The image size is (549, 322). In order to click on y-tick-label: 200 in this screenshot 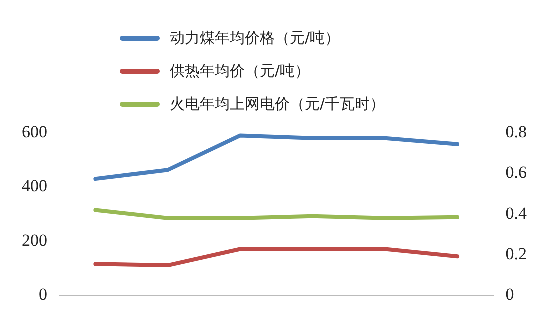, I will do `click(35, 240)`.